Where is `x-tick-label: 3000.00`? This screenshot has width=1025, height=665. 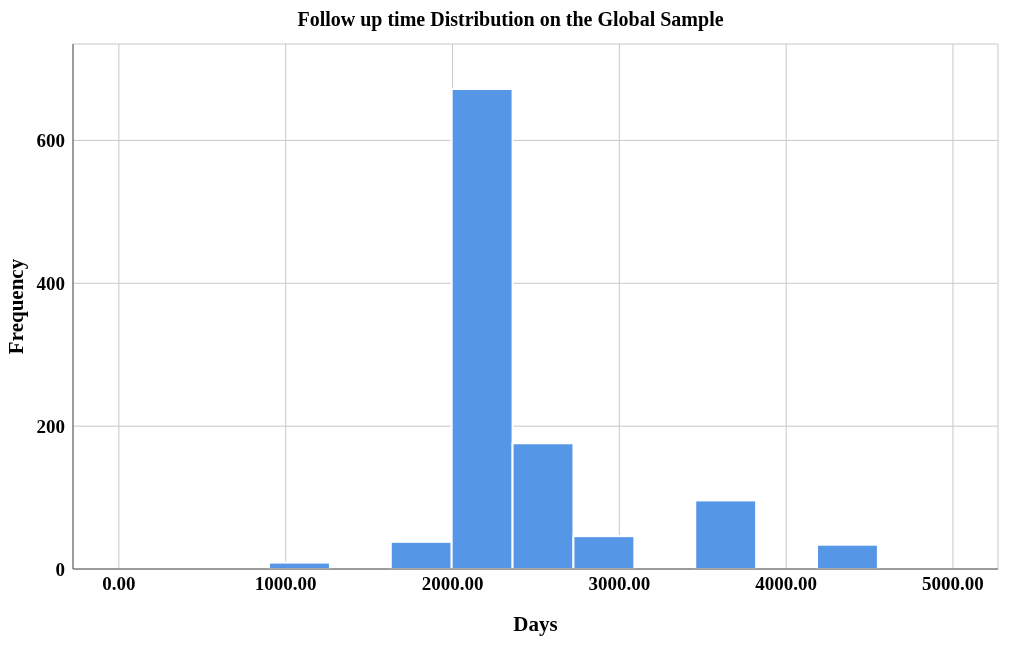 x-tick-label: 3000.00 is located at coordinates (619, 584).